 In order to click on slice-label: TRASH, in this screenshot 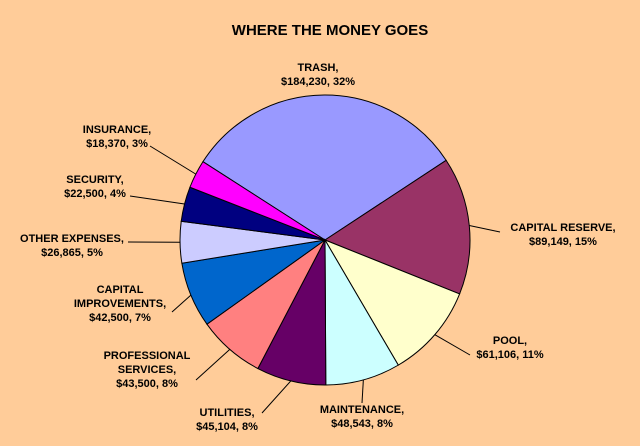, I will do `click(318, 68)`.